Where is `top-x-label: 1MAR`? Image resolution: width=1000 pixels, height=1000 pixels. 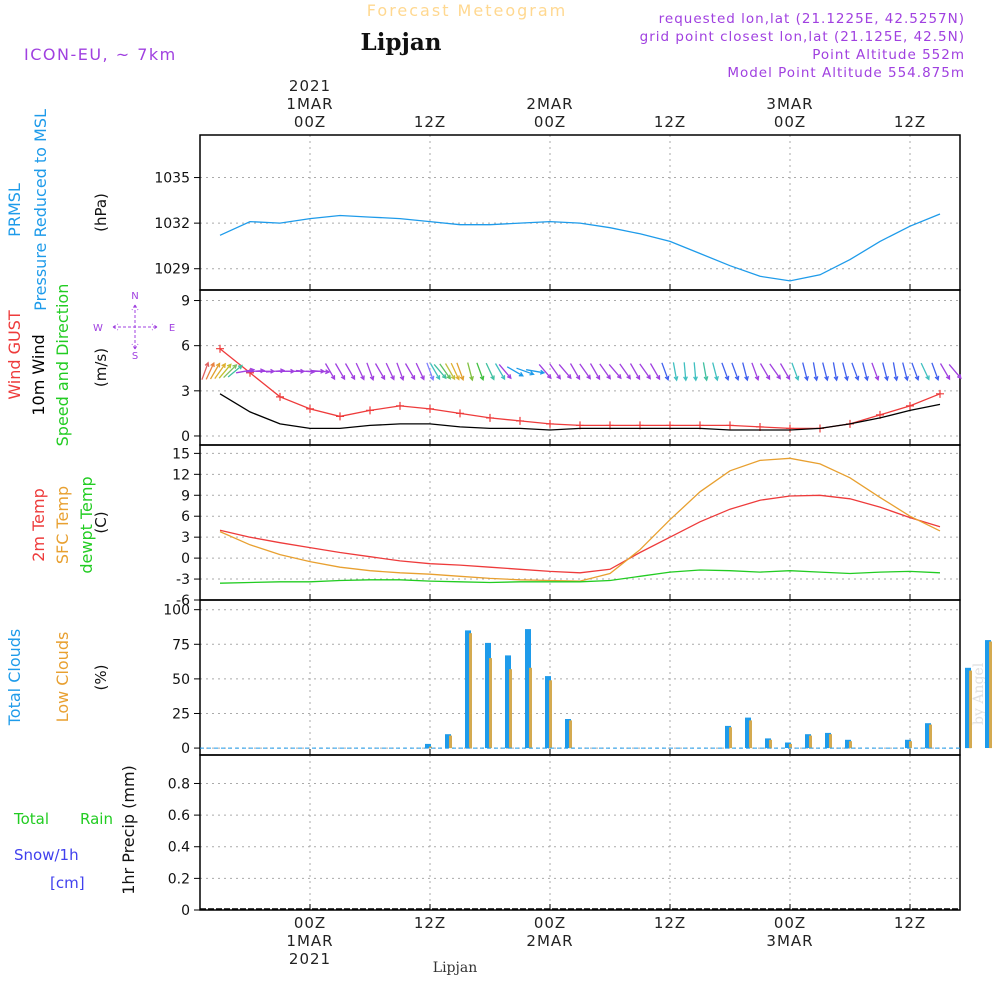 top-x-label: 1MAR is located at coordinates (309, 104).